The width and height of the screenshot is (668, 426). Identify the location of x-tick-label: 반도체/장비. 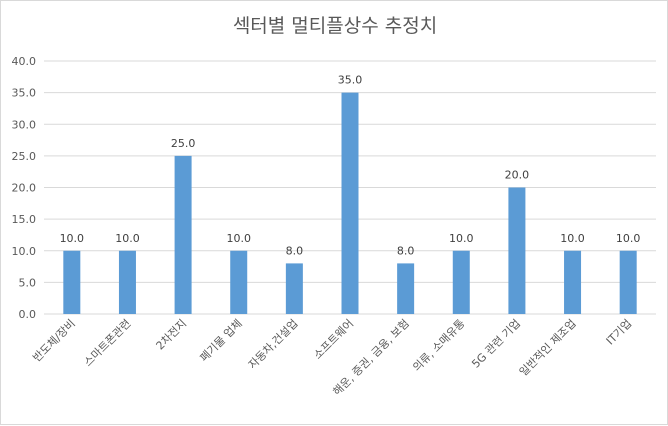
(54, 341).